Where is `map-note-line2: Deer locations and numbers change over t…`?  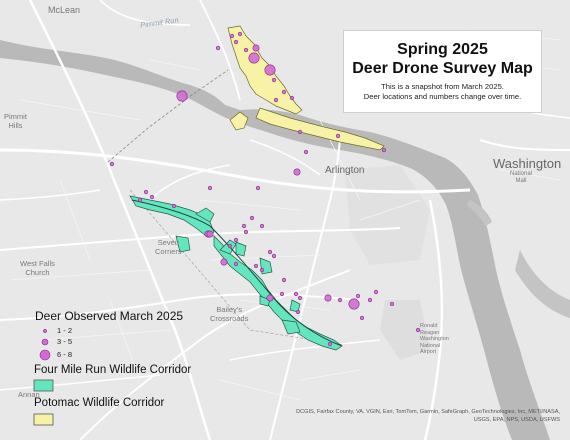 map-note-line2: Deer locations and numbers change over t… is located at coordinates (442, 96).